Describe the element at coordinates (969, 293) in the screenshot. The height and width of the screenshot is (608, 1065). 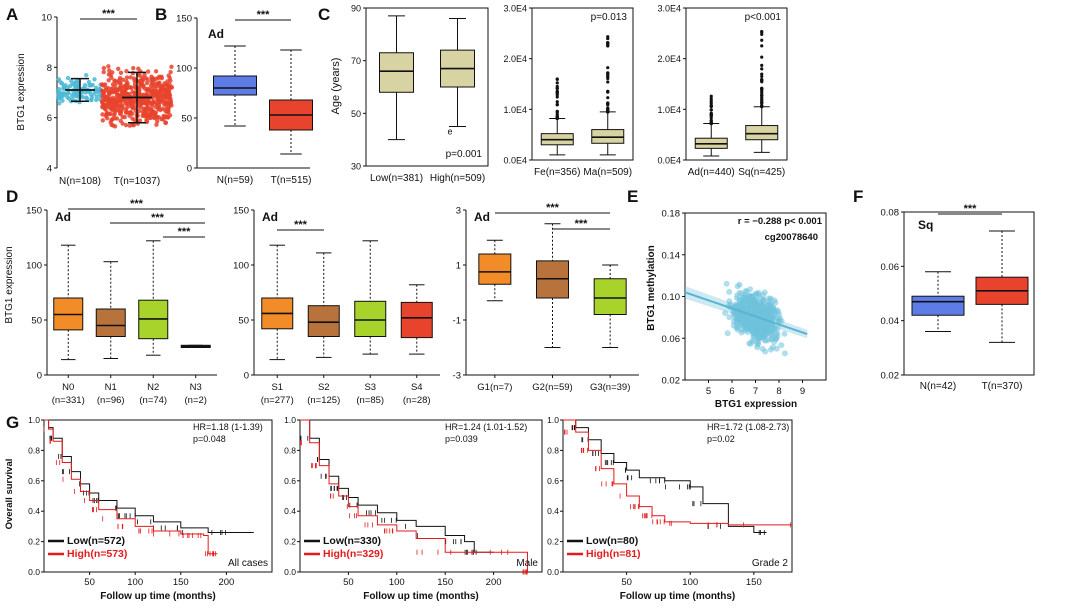
I see `F-frame` at that location.